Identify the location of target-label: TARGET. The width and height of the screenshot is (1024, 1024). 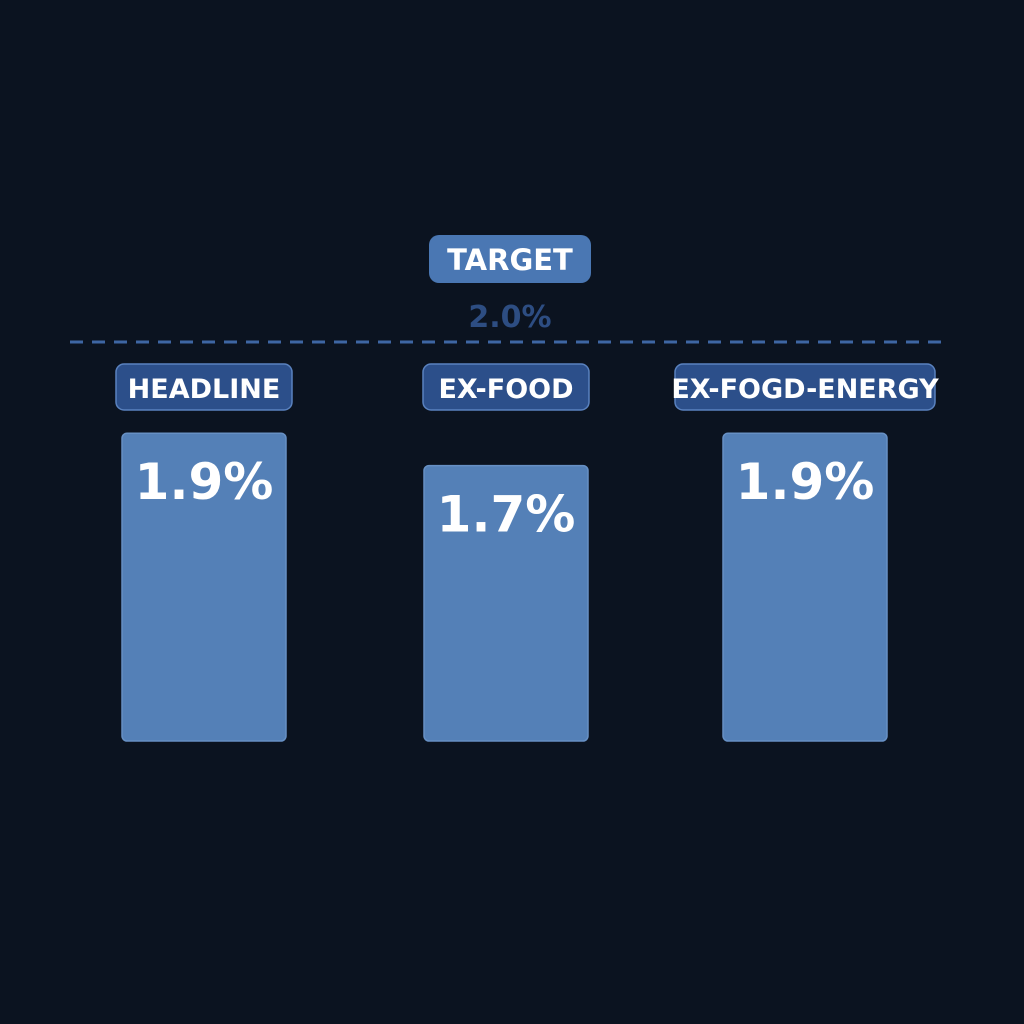
(510, 260).